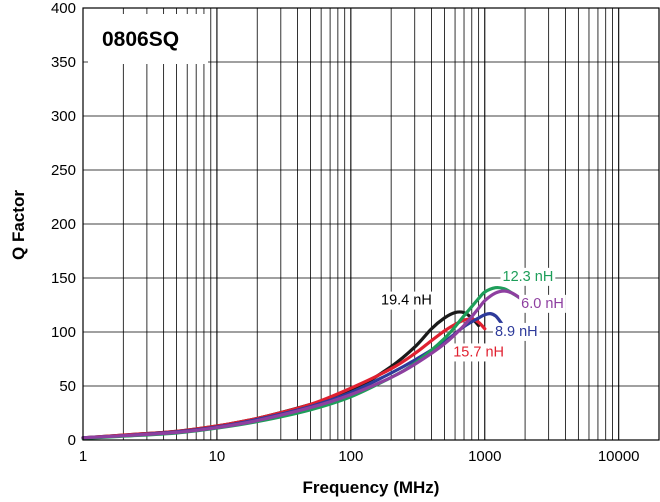 This screenshot has height=502, width=660. Describe the element at coordinates (63, 332) in the screenshot. I see `y-tick-label: 100` at that location.